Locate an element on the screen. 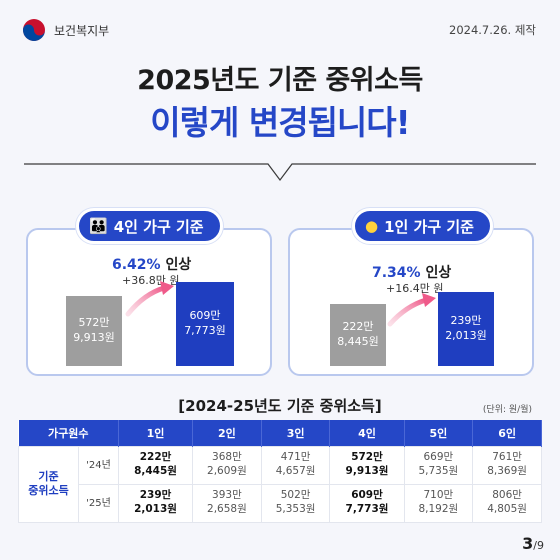 The image size is (560, 560). table-cell: 572만 9,913원 is located at coordinates (367, 465).